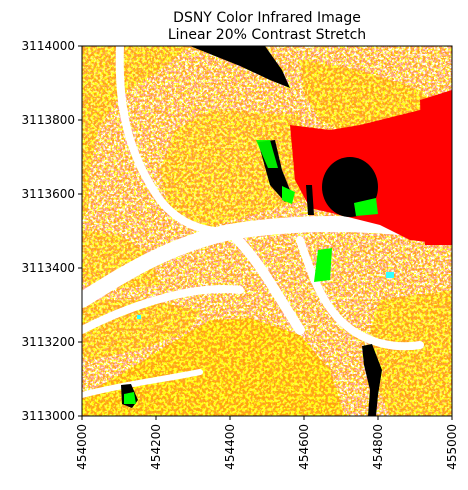  I want to click on y-tick-label: 3113600, so click(48, 194).